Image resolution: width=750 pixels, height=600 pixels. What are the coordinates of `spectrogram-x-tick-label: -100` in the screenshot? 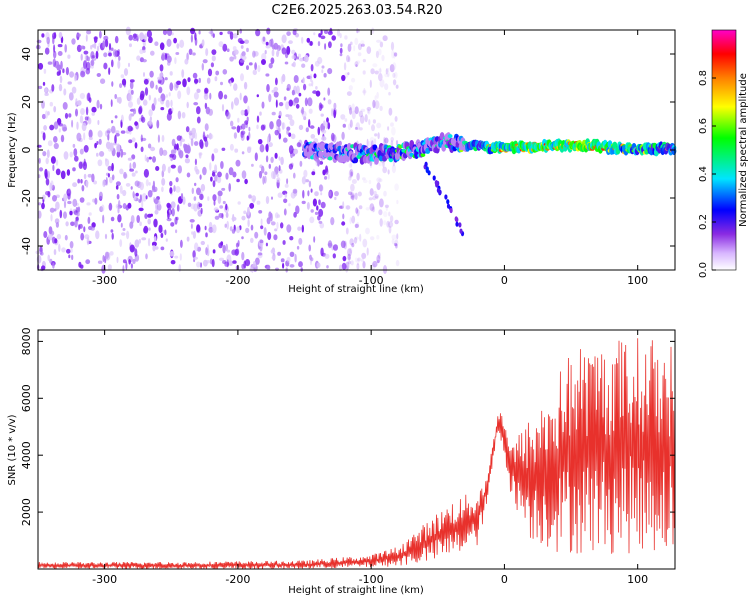 It's located at (371, 280).